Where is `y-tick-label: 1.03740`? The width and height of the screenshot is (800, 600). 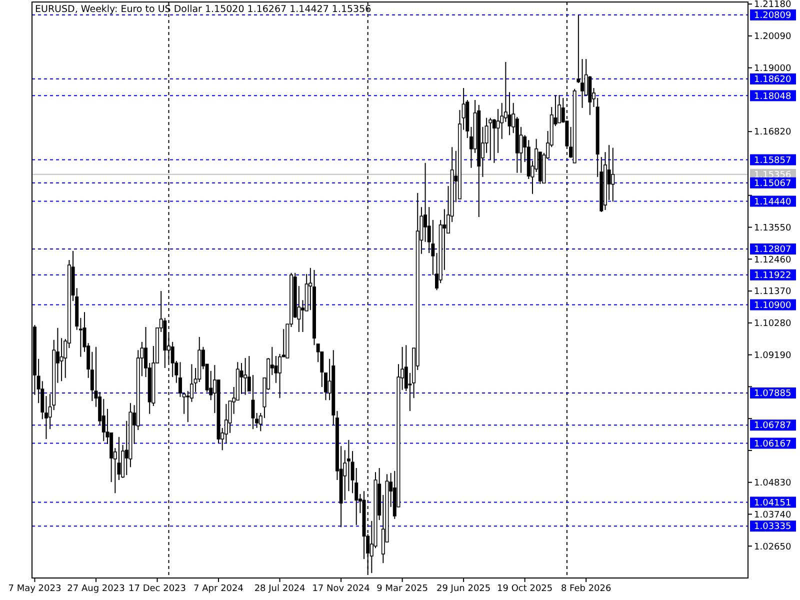 y-tick-label: 1.03740 is located at coordinates (773, 515).